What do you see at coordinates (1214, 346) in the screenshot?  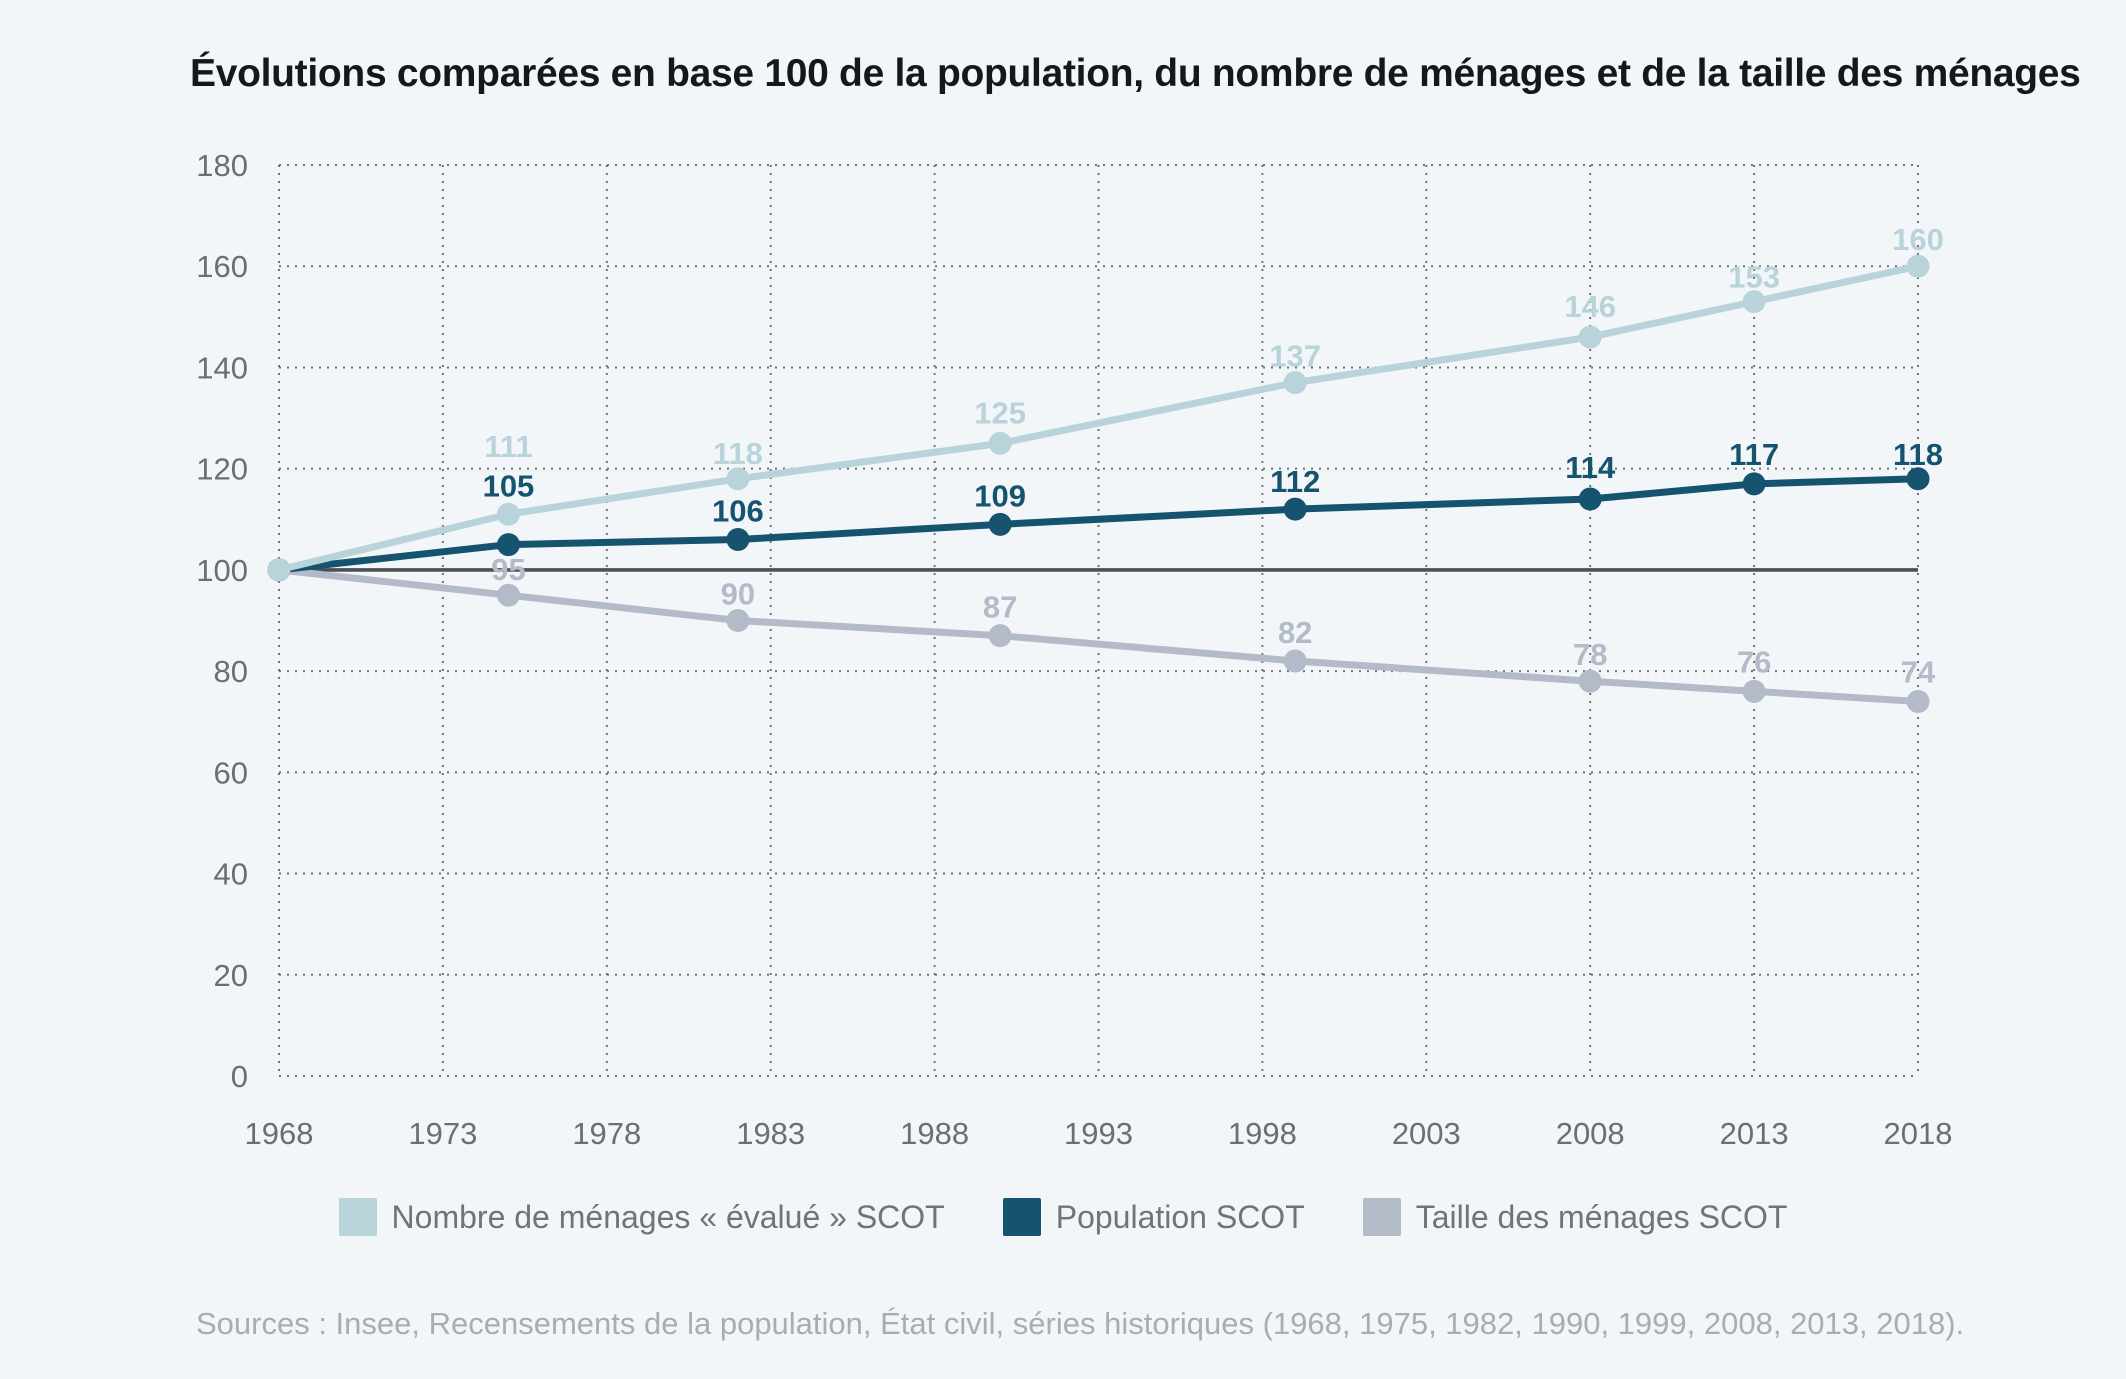 I see `data-labels-menages: 111 118 125 137 146 153 160` at bounding box center [1214, 346].